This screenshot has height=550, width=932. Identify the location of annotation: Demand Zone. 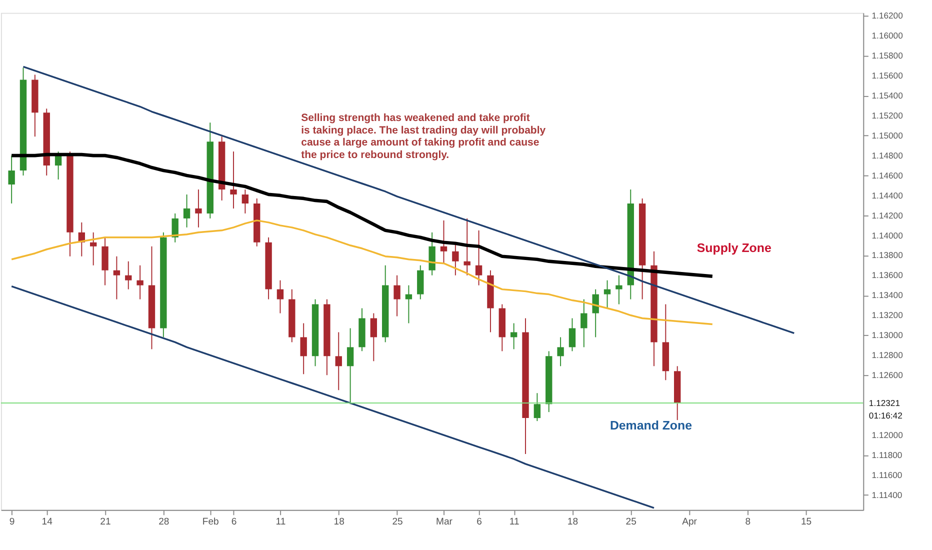
(651, 425).